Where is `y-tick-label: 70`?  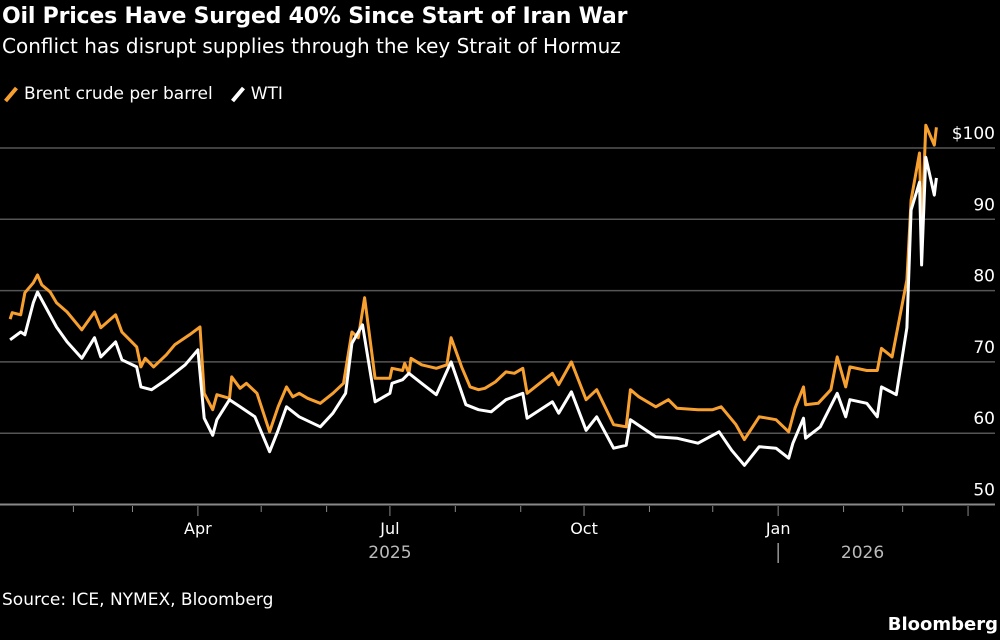
y-tick-label: 70 is located at coordinates (984, 348).